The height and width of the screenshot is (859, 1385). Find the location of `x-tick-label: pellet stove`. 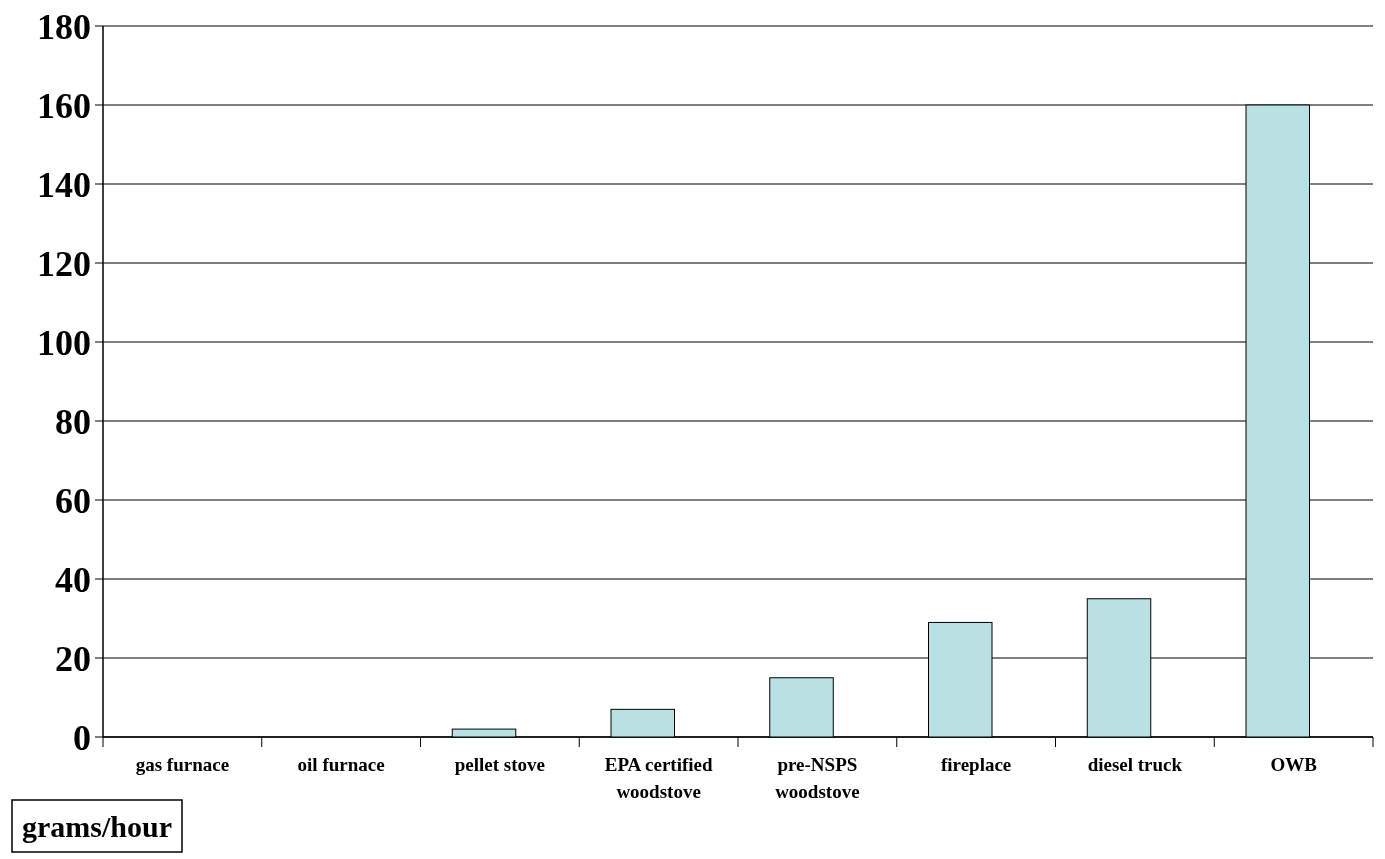

x-tick-label: pellet stove is located at coordinates (499, 764).